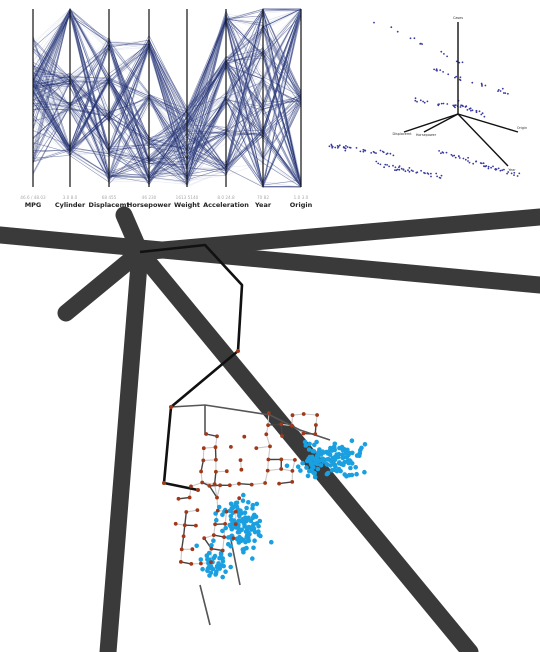 This screenshot has width=540, height=652. Describe the element at coordinates (483, 140) in the screenshot. I see `scatter-axis` at that location.